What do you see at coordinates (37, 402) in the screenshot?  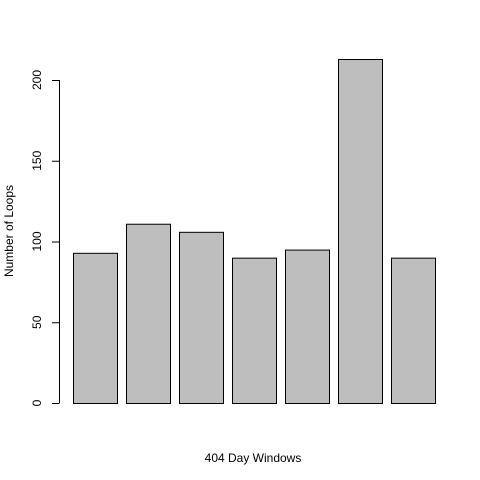 I see `y-tick-label-0: 0` at bounding box center [37, 402].